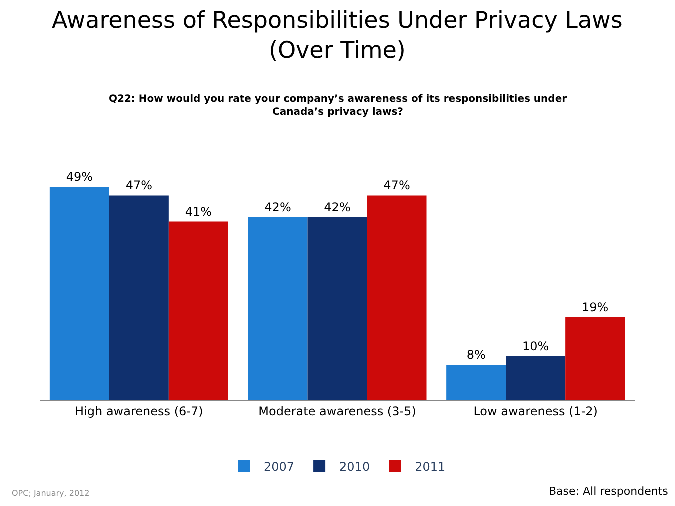 The width and height of the screenshot is (675, 506). Describe the element at coordinates (609, 491) in the screenshot. I see `text: Base: All respondents` at that location.